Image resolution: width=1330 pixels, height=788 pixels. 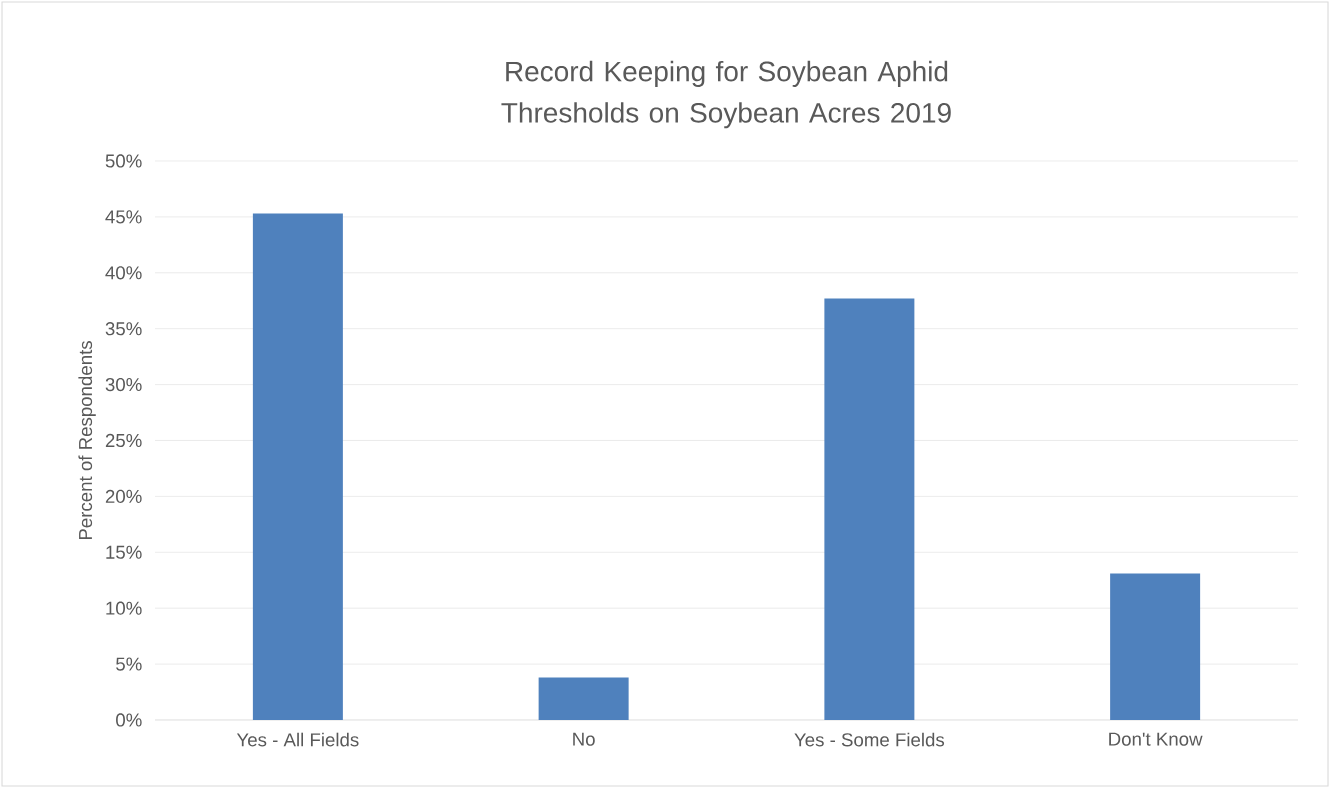 What do you see at coordinates (726, 94) in the screenshot?
I see `chart-title: Record Keeping for Soybean Aphid Thresholds on Soybean Acres 2019` at bounding box center [726, 94].